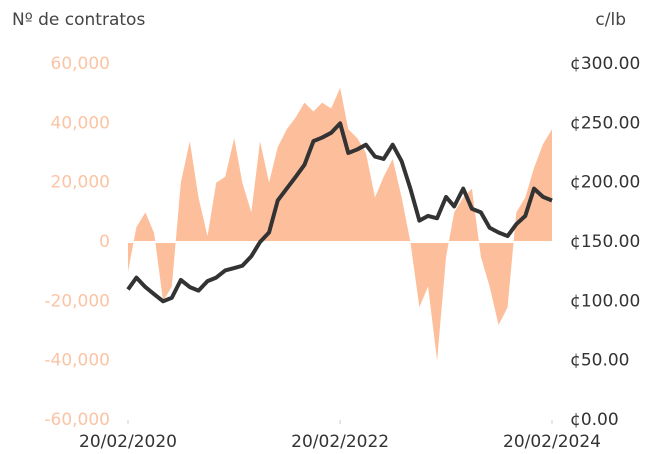  Describe the element at coordinates (605, 64) in the screenshot. I see `y2-tick-label: ¢300.00` at that location.